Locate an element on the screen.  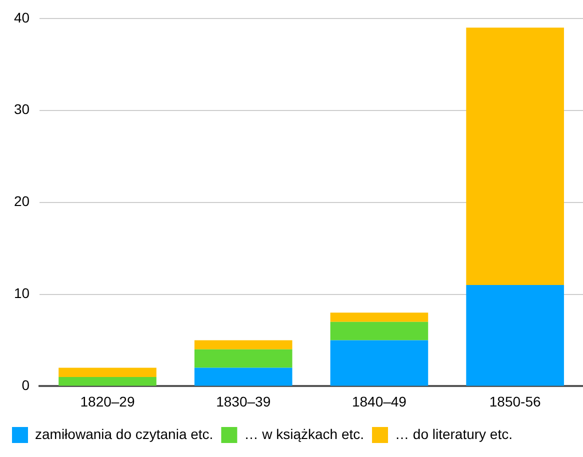
legend-label: … w książkach etc. is located at coordinates (304, 434).